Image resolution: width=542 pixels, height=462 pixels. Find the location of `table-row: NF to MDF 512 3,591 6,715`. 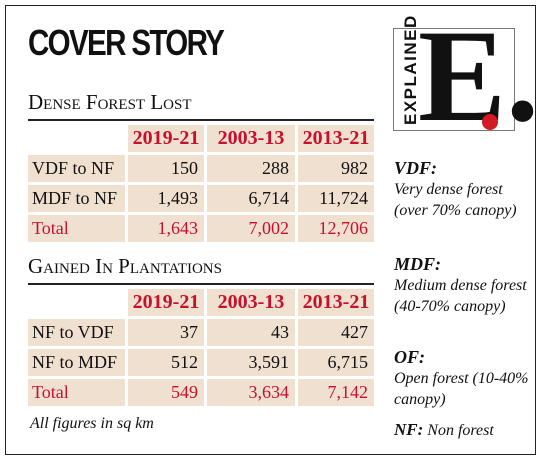

table-row: NF to MDF 512 3,591 6,715 is located at coordinates (201, 364).